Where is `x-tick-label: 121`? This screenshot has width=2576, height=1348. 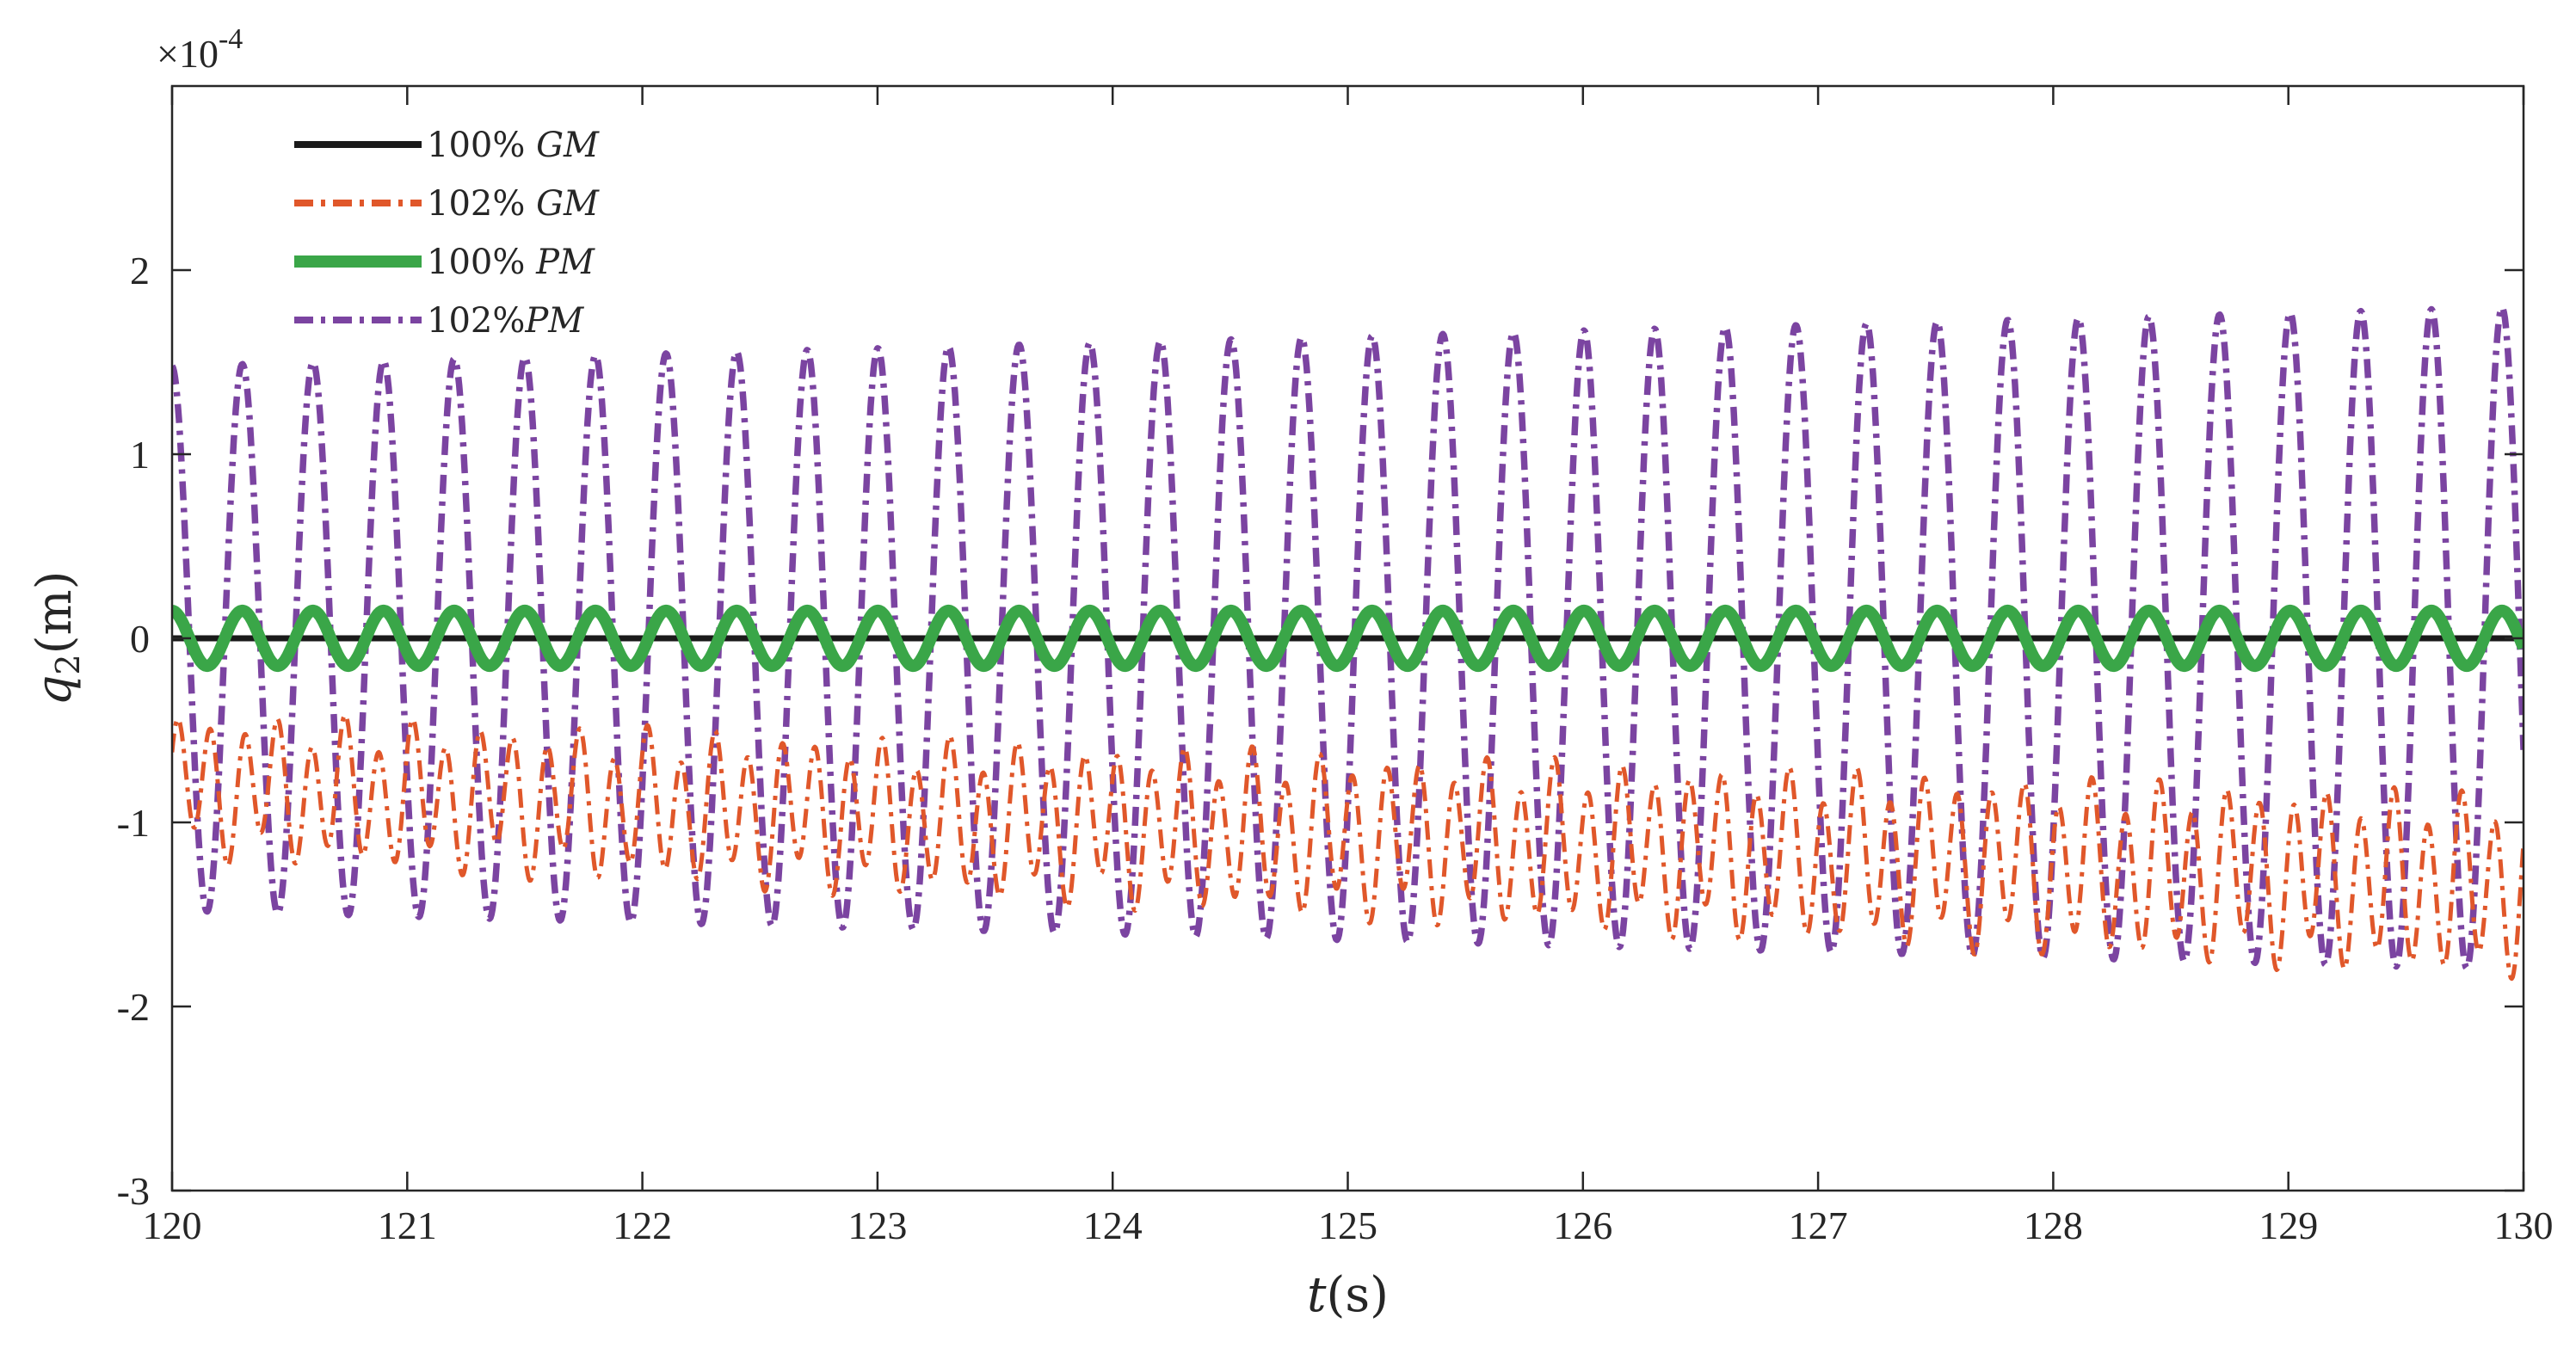
x-tick-label: 121 is located at coordinates (407, 1225).